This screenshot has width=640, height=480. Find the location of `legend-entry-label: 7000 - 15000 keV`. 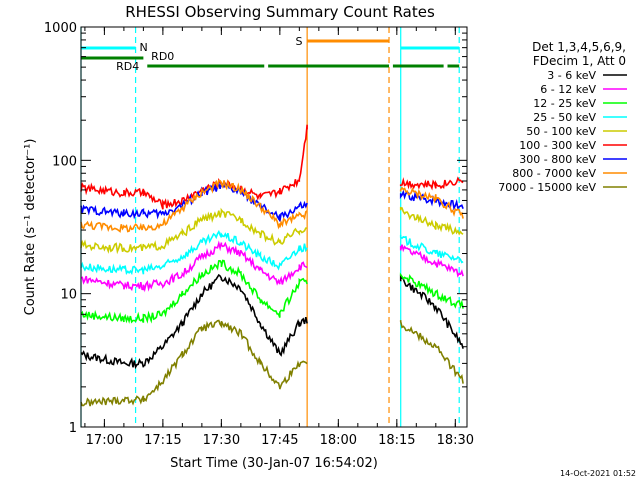

legend-entry-label: 7000 - 15000 keV is located at coordinates (547, 187).